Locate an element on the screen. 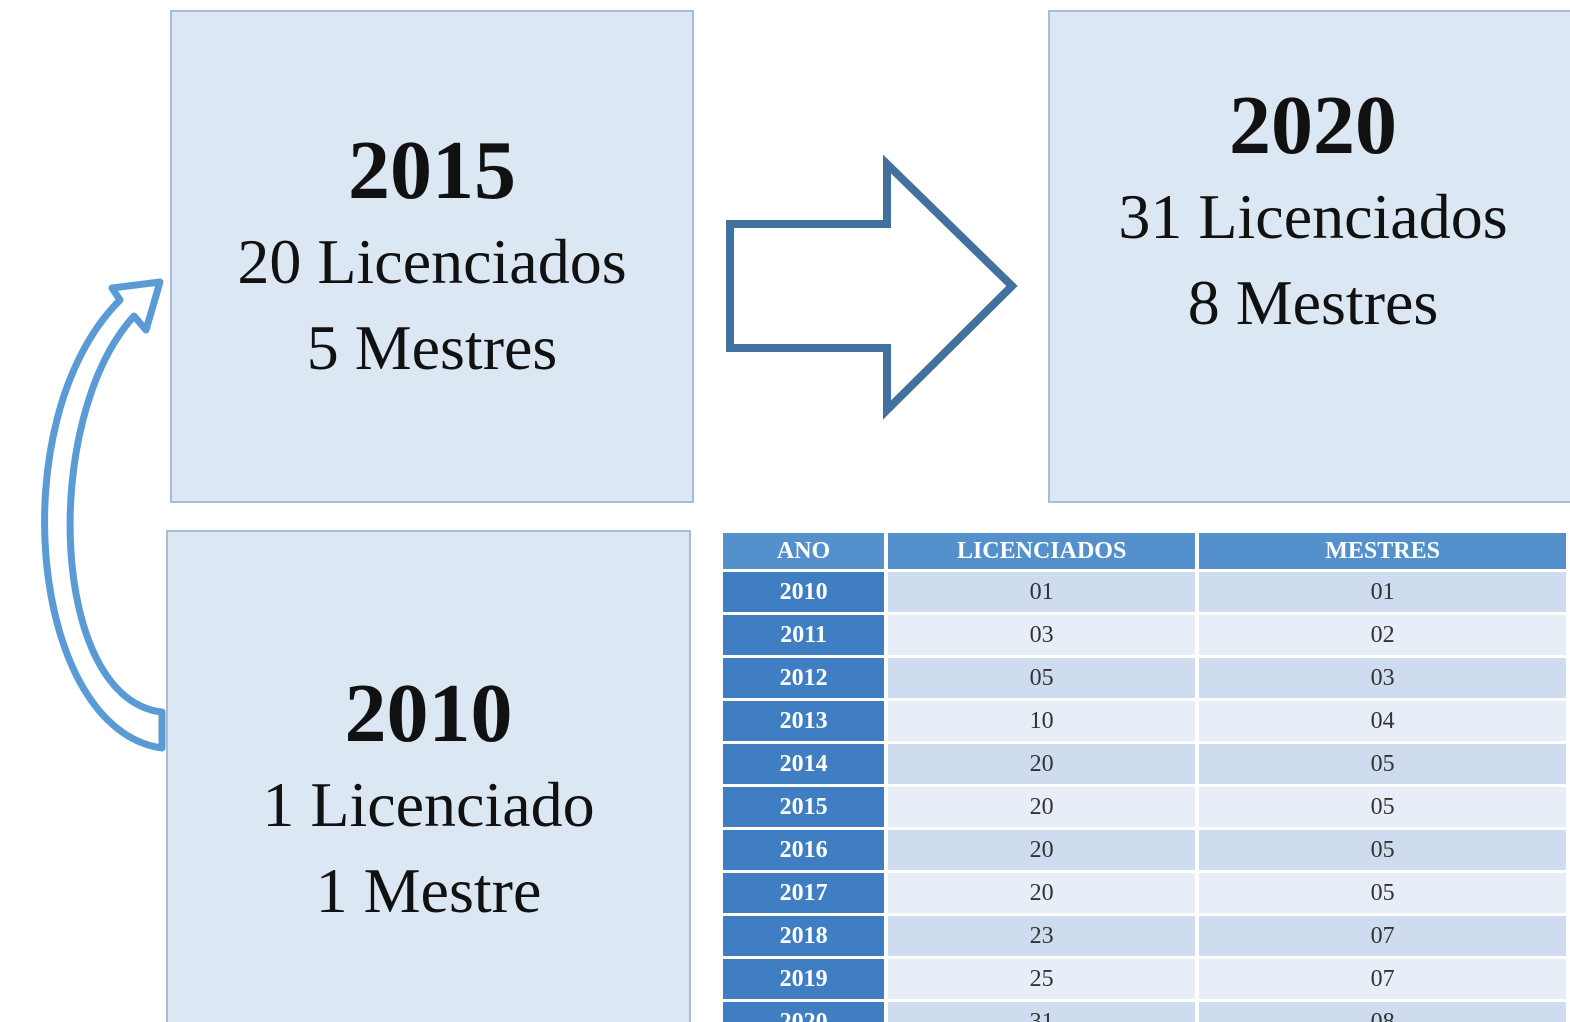 This screenshot has height=1022, width=1570. table-row: 2010 01 01 is located at coordinates (1146, 591).